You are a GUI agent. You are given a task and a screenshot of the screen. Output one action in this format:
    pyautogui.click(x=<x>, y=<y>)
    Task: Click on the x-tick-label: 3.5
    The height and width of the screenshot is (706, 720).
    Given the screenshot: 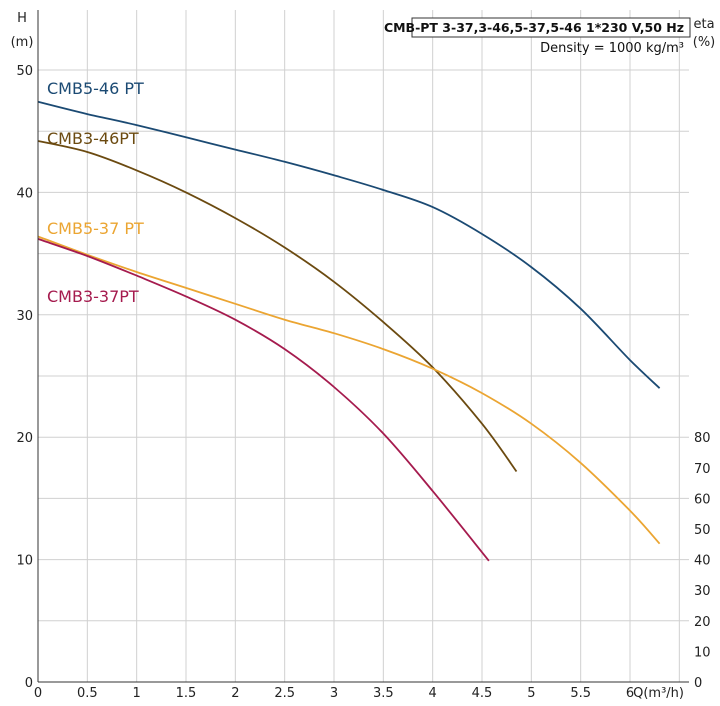 What is the action you would take?
    pyautogui.click(x=383, y=693)
    